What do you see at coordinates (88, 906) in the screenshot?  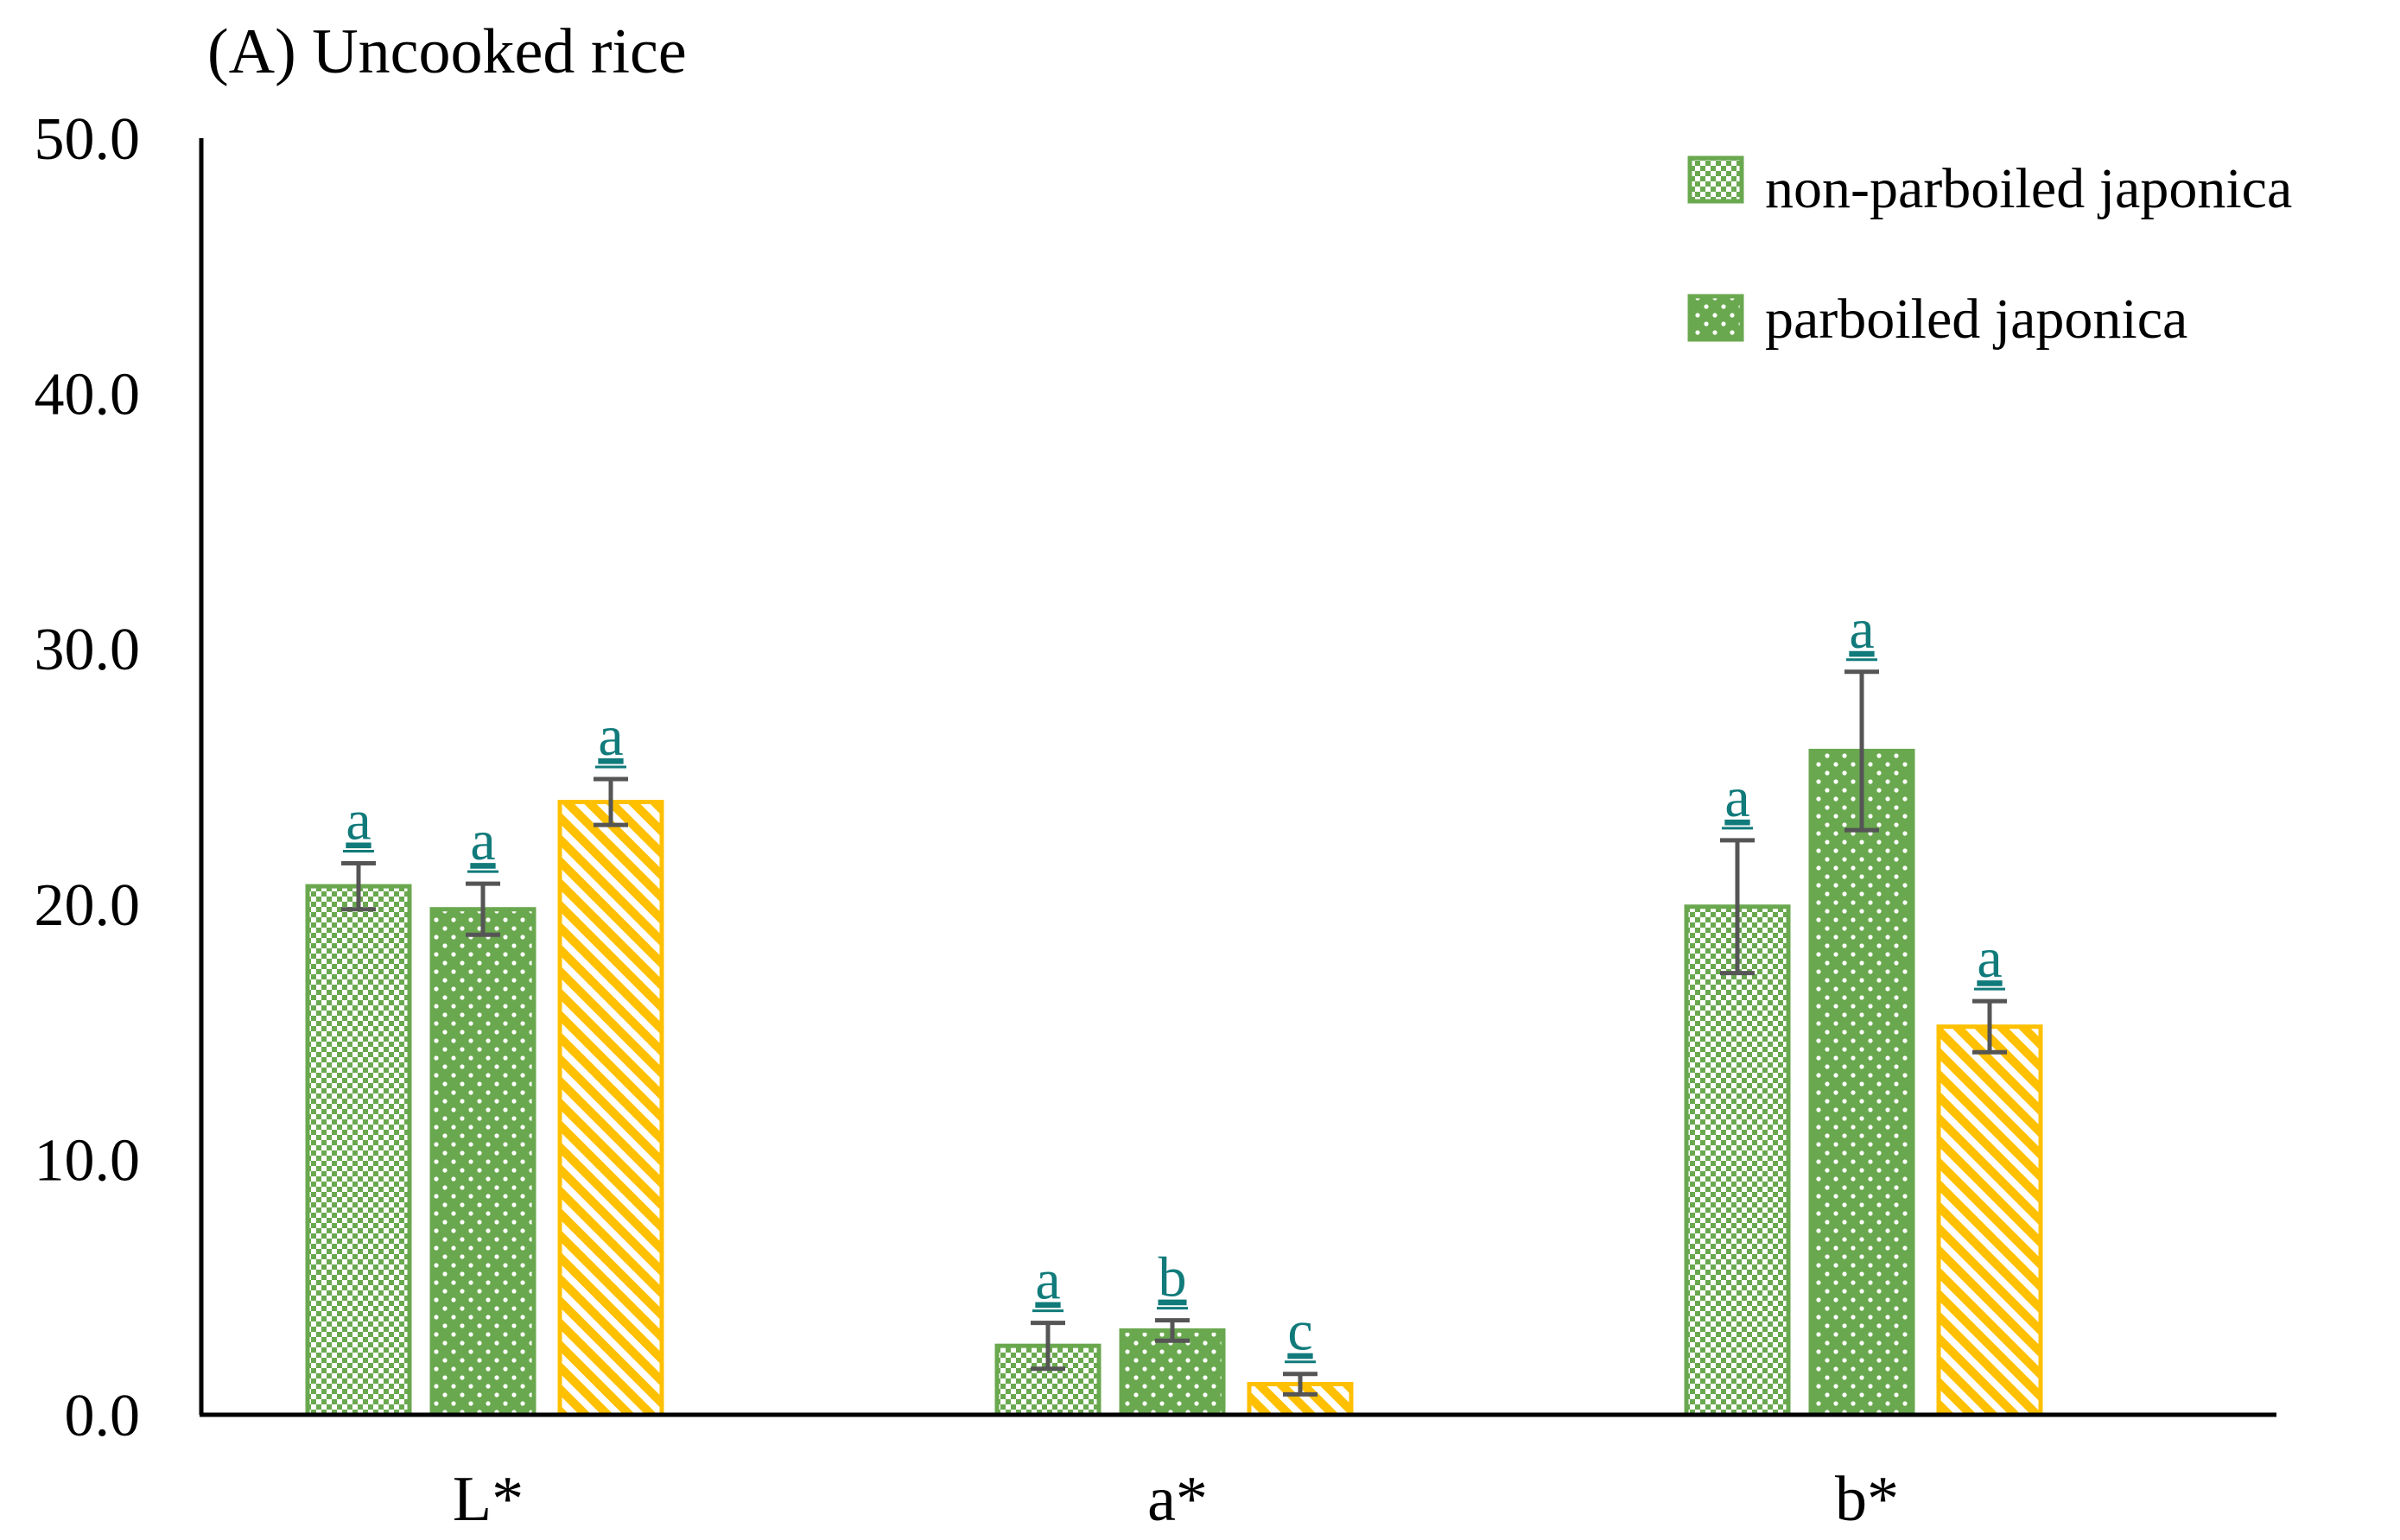 I see `y-tick-label: 20.0` at bounding box center [88, 906].